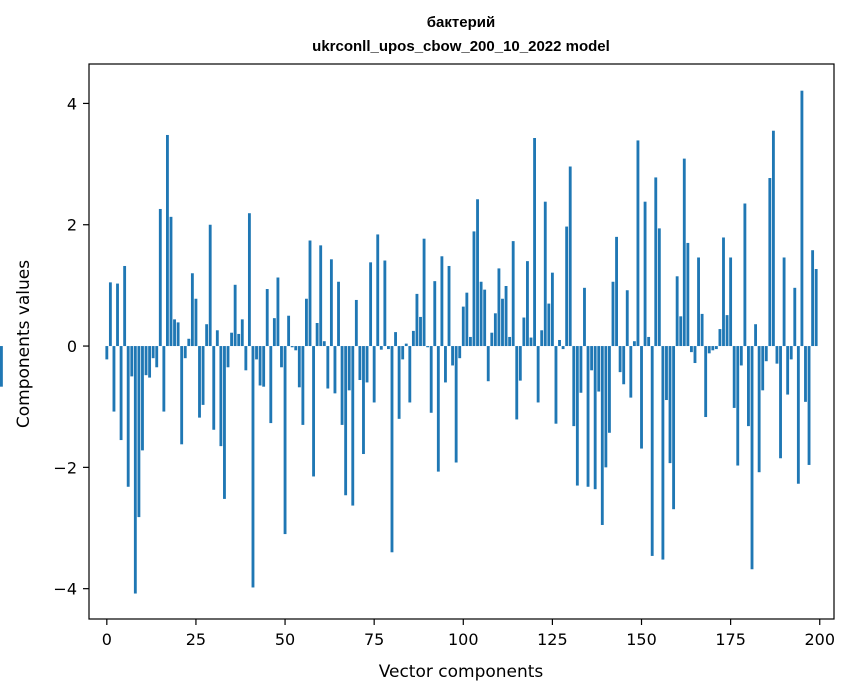  What do you see at coordinates (71, 346) in the screenshot?
I see `y-axis-ticks: −4 −2 0 2 4` at bounding box center [71, 346].